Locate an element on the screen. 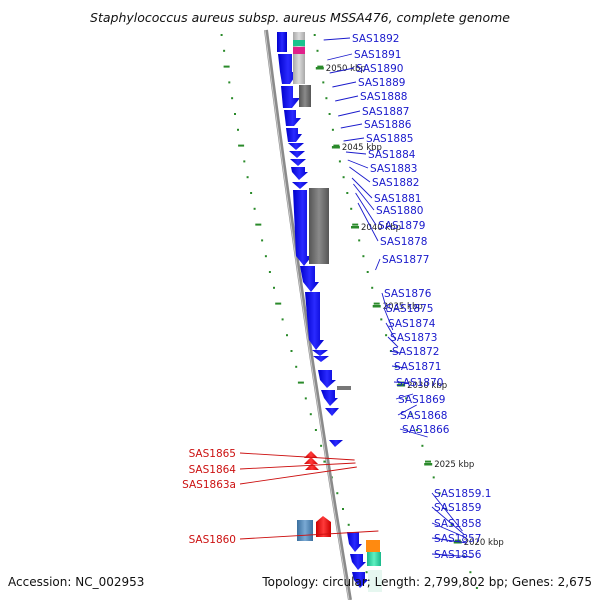  gene-label: SAS1887 is located at coordinates (385, 112).